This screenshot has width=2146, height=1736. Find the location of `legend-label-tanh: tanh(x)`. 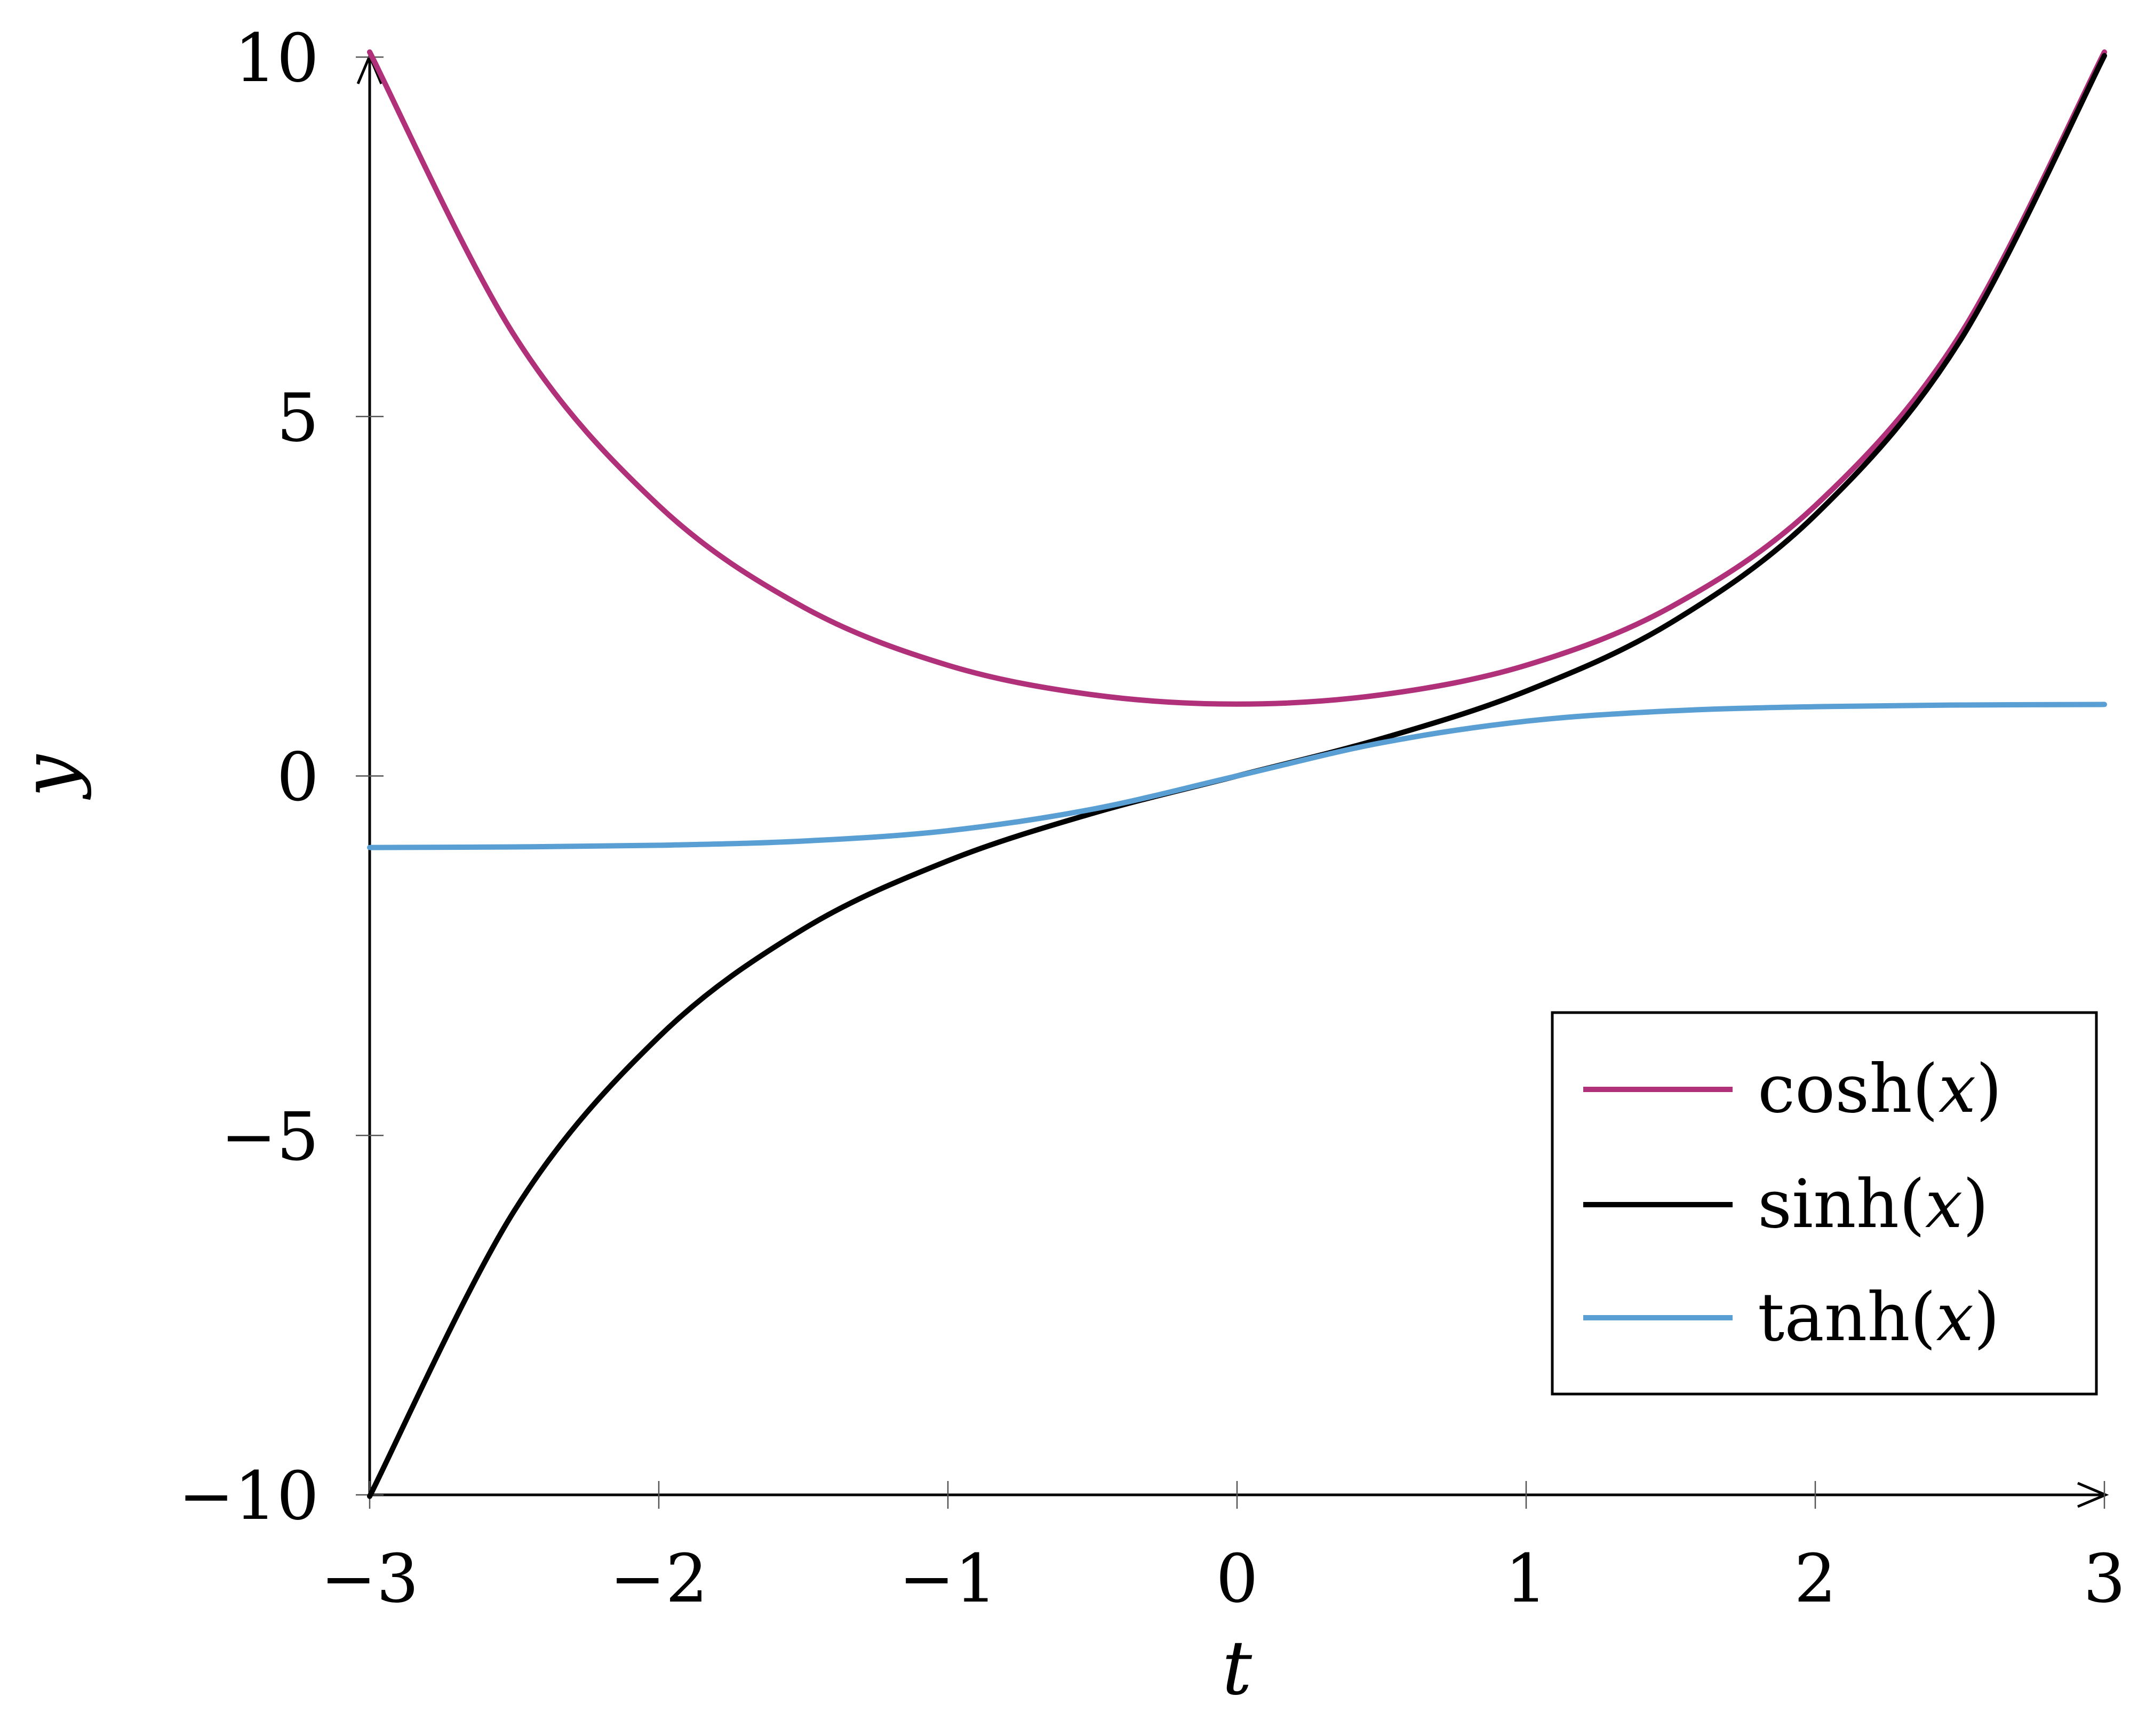

legend-label-tanh: tanh(x) is located at coordinates (1879, 1318).